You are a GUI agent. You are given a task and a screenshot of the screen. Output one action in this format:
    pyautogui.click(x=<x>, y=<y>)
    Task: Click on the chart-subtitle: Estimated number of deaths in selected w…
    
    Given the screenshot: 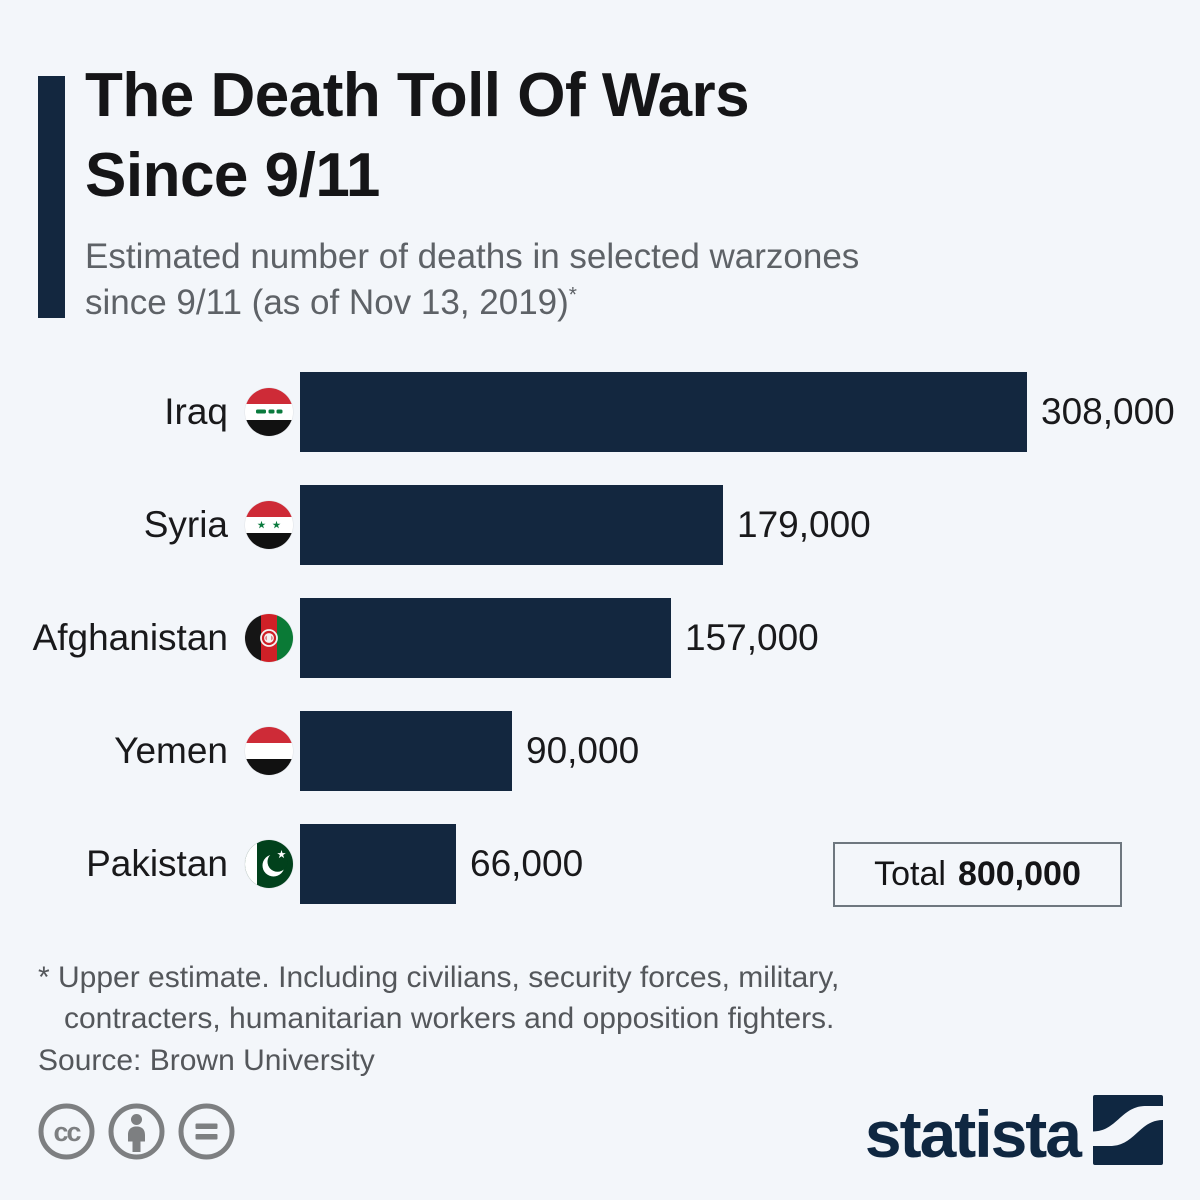 What is the action you would take?
    pyautogui.click(x=472, y=280)
    